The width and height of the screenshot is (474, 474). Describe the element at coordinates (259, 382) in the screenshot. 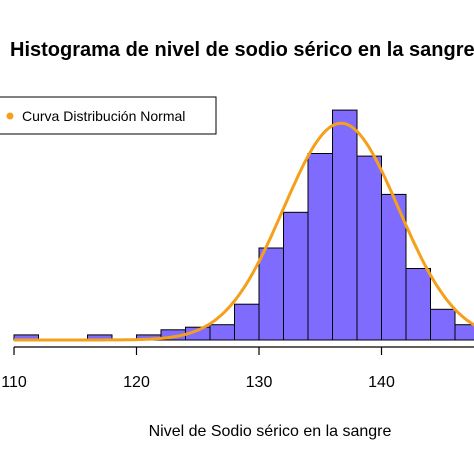

I see `x-tick-label: 130` at that location.